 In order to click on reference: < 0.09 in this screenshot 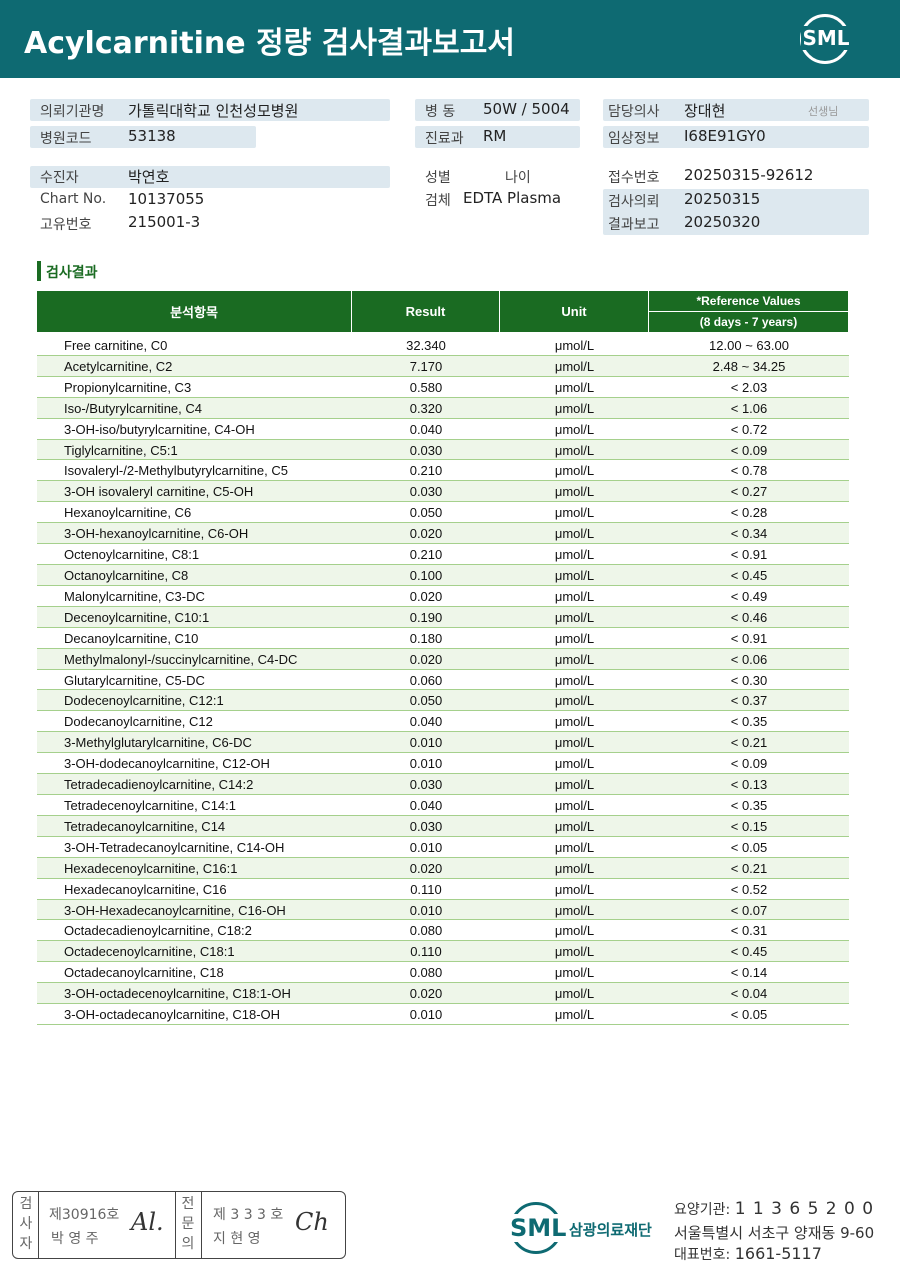, I will do `click(749, 450)`.